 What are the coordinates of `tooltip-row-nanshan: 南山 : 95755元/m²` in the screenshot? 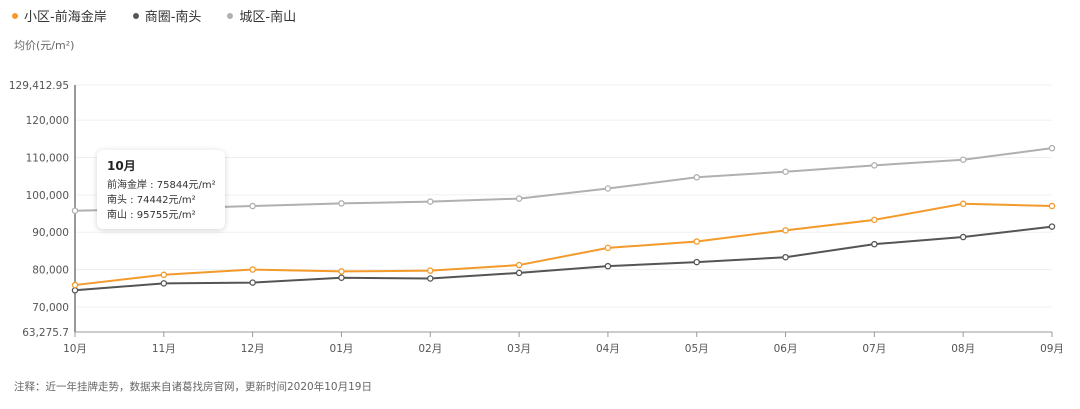 It's located at (151, 215).